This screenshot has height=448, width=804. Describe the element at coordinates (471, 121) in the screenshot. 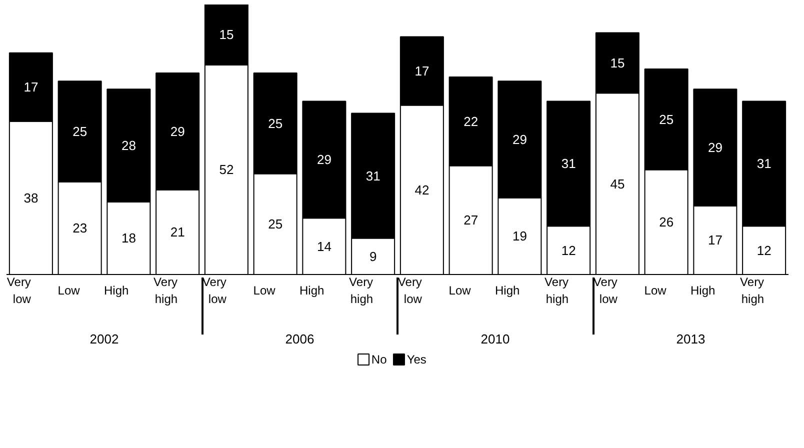

I see `data-label: 22` at that location.